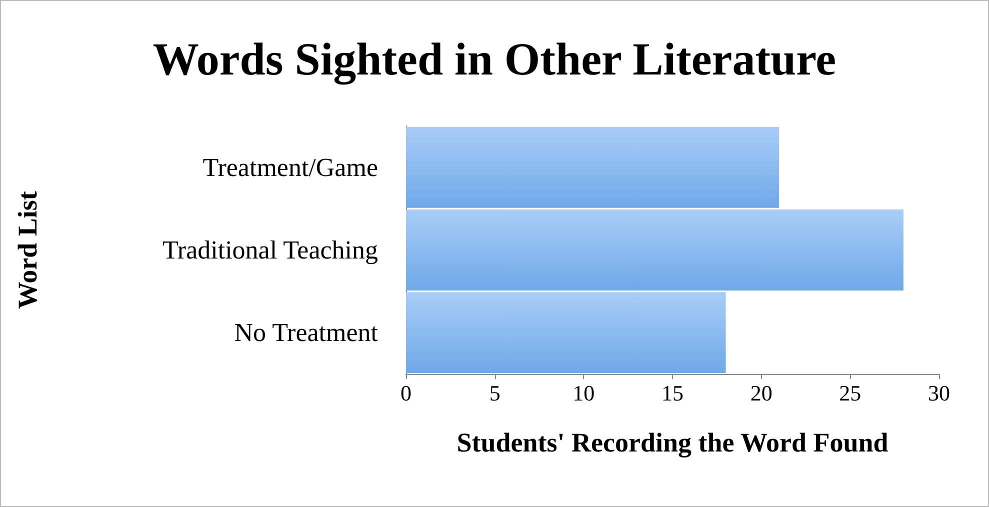 This screenshot has width=989, height=507. What do you see at coordinates (673, 393) in the screenshot?
I see `x-tick-label: 15` at bounding box center [673, 393].